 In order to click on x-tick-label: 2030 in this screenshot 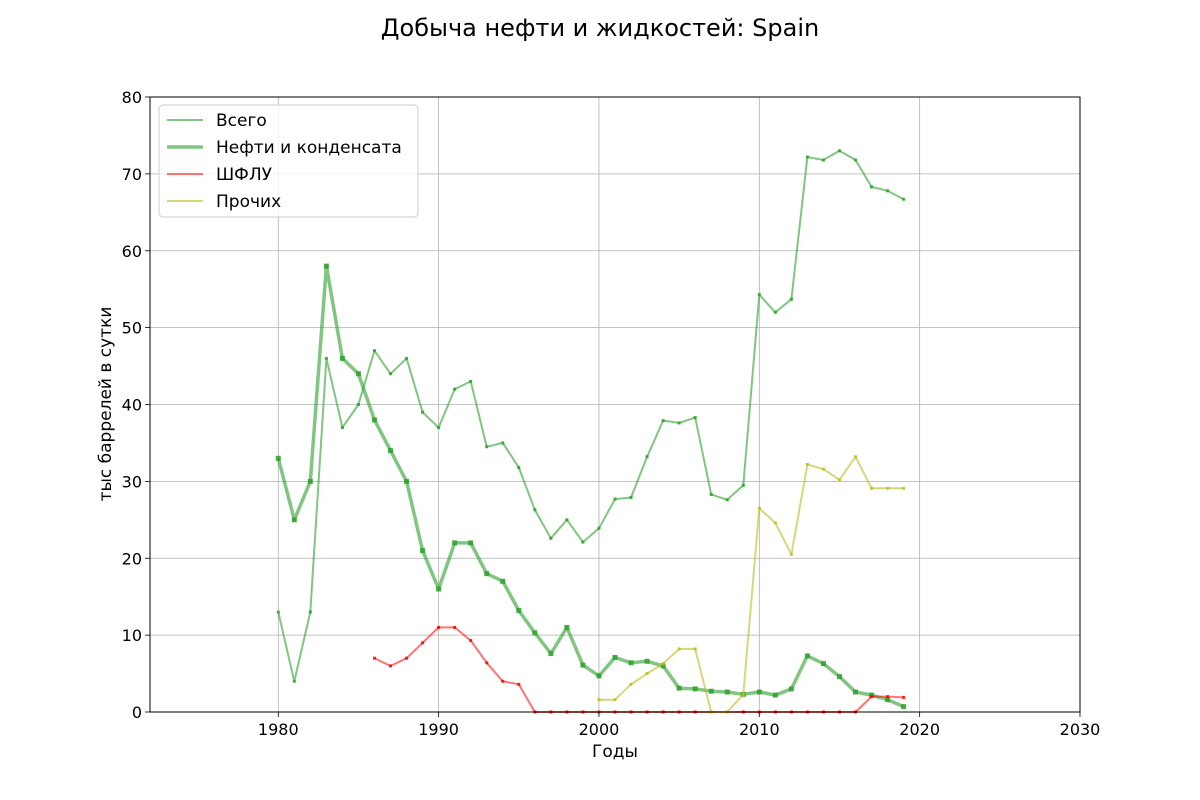, I will do `click(1080, 729)`.